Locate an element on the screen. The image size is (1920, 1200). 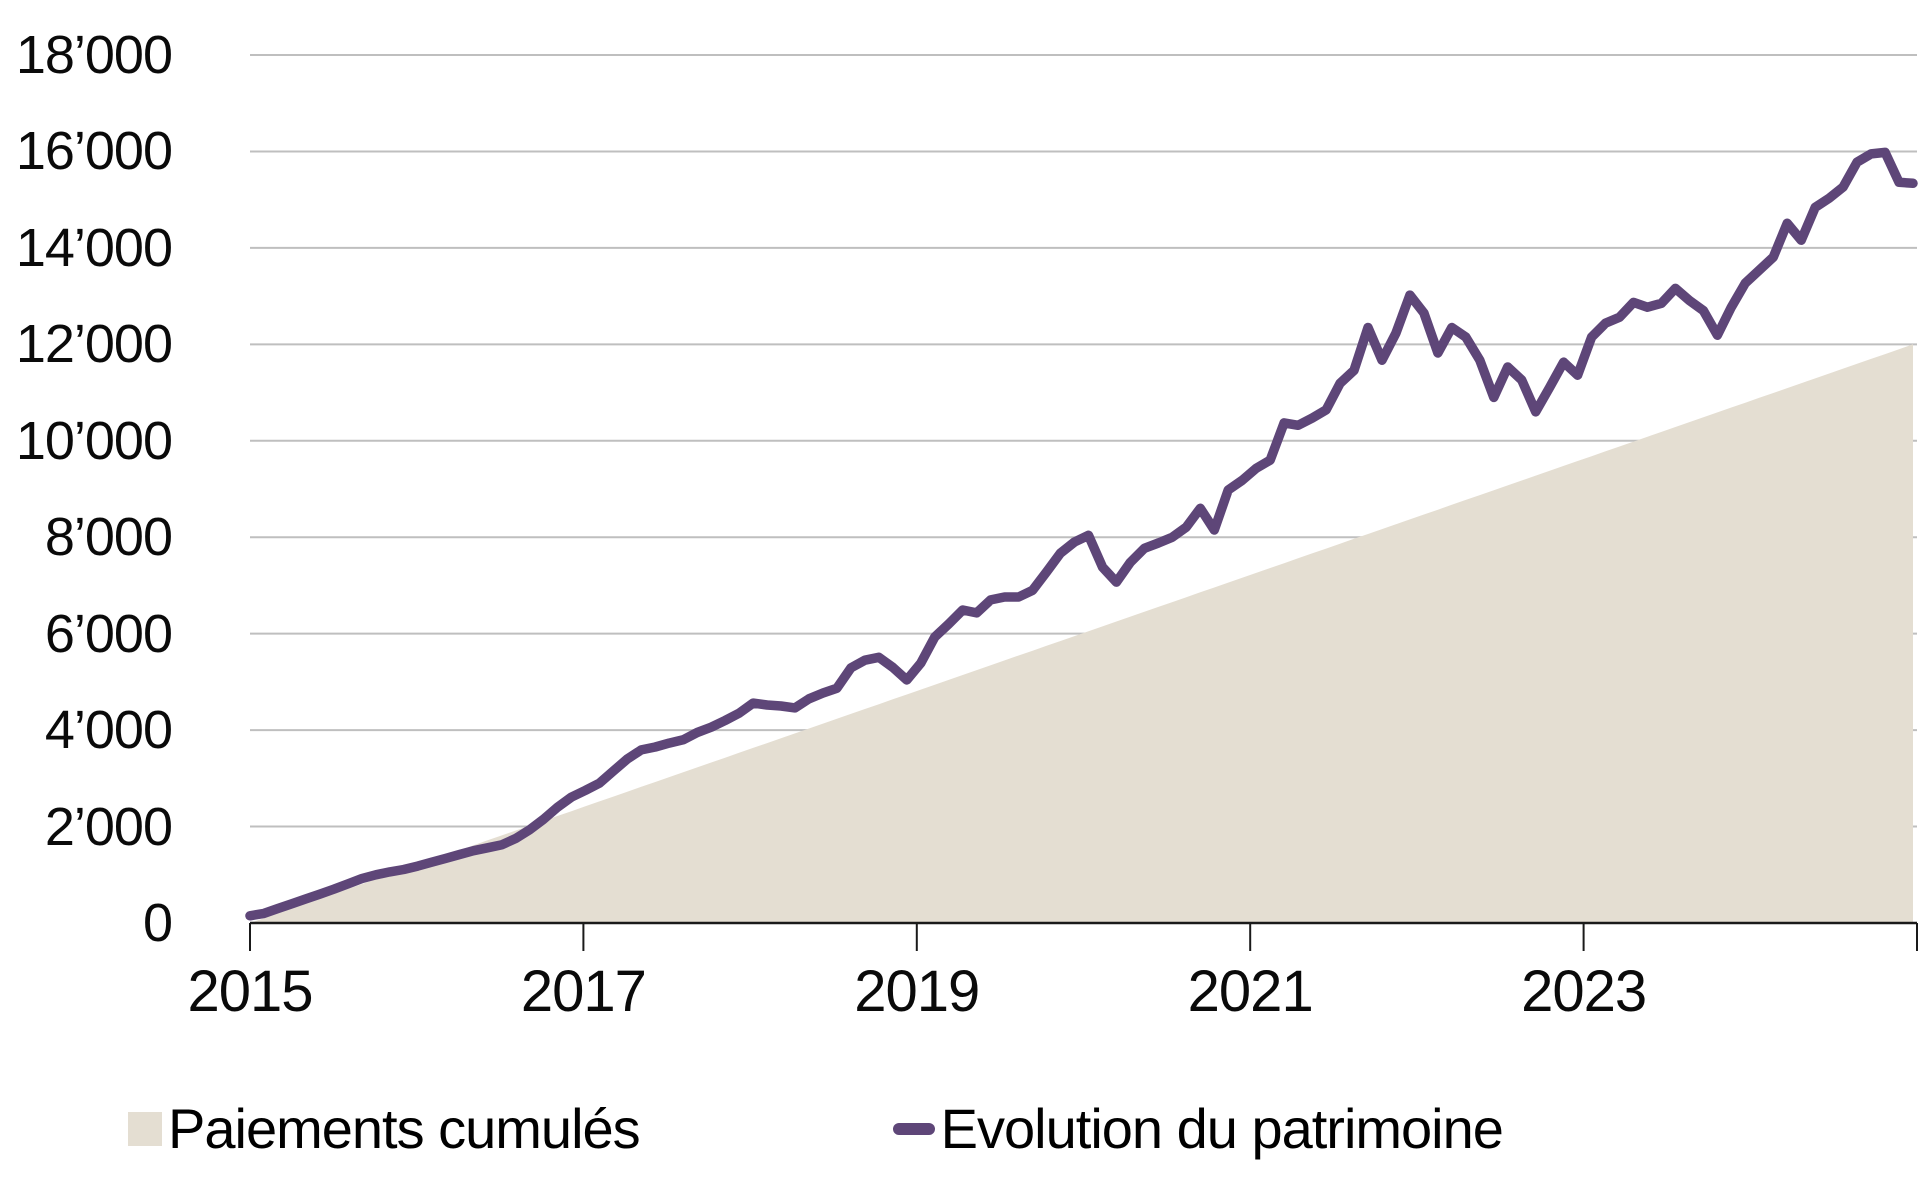
x-tick-label: 2021 is located at coordinates (1250, 991).